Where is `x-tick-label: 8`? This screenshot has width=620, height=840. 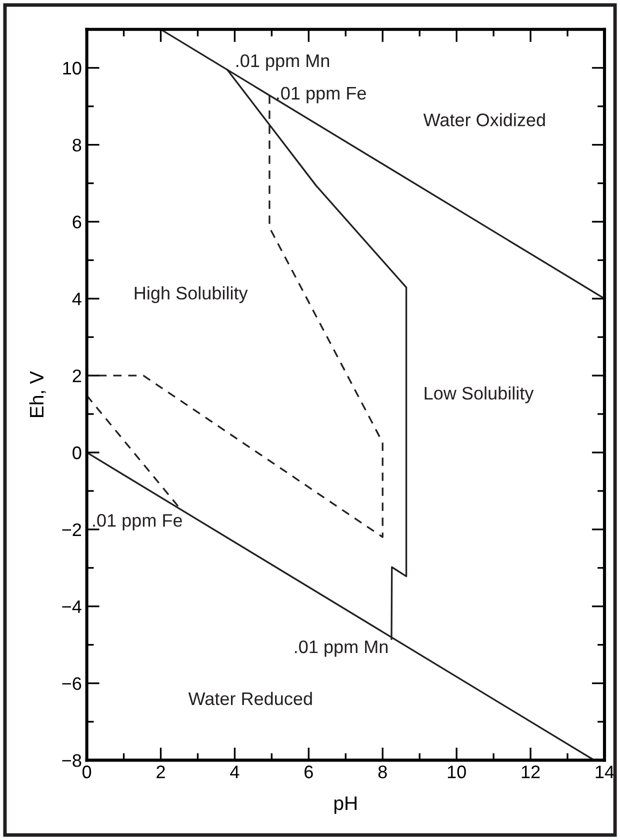 x-tick-label: 8 is located at coordinates (382, 772).